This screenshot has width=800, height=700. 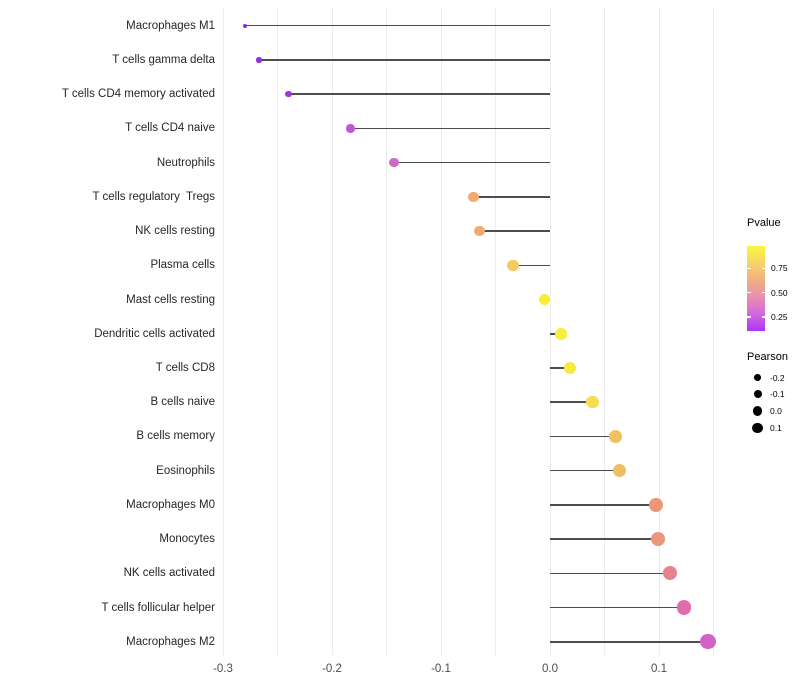 I want to click on data-point-t-cells-follicular-helper, so click(x=684, y=607).